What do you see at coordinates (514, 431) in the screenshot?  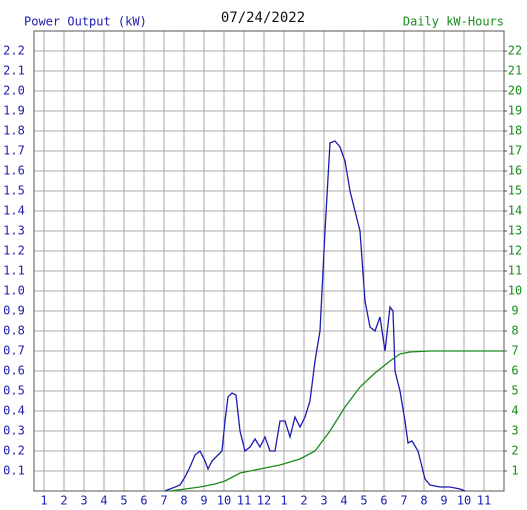 I see `y2-tick-label: 3` at bounding box center [514, 431].